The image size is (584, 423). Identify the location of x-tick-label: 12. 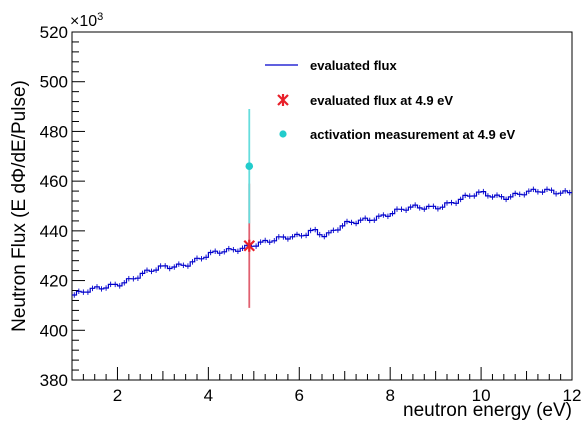
(572, 395).